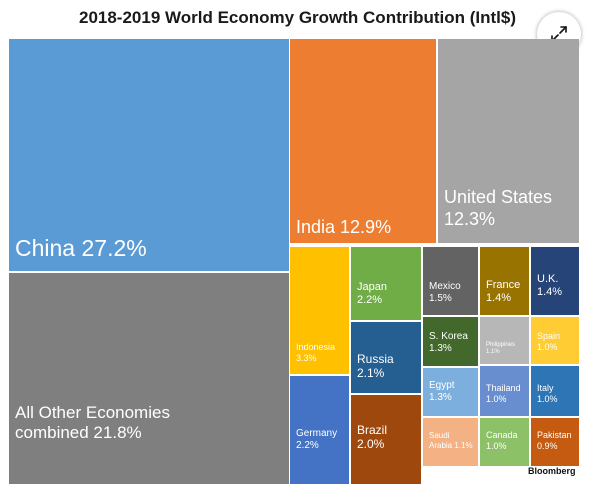 This screenshot has height=499, width=595. Describe the element at coordinates (498, 208) in the screenshot. I see `tile-label-united-states: United States 12.3%` at that location.